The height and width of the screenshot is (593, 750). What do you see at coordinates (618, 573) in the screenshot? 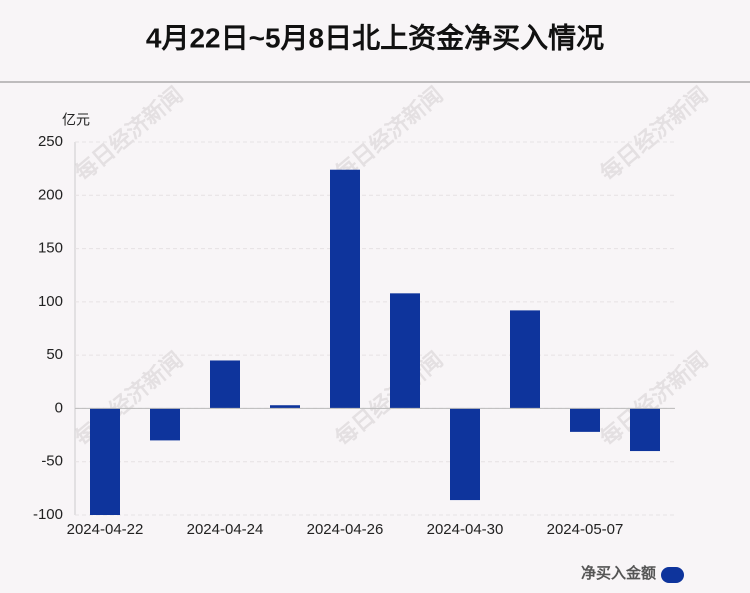
I see `legend-label: 净买入金额` at bounding box center [618, 573].